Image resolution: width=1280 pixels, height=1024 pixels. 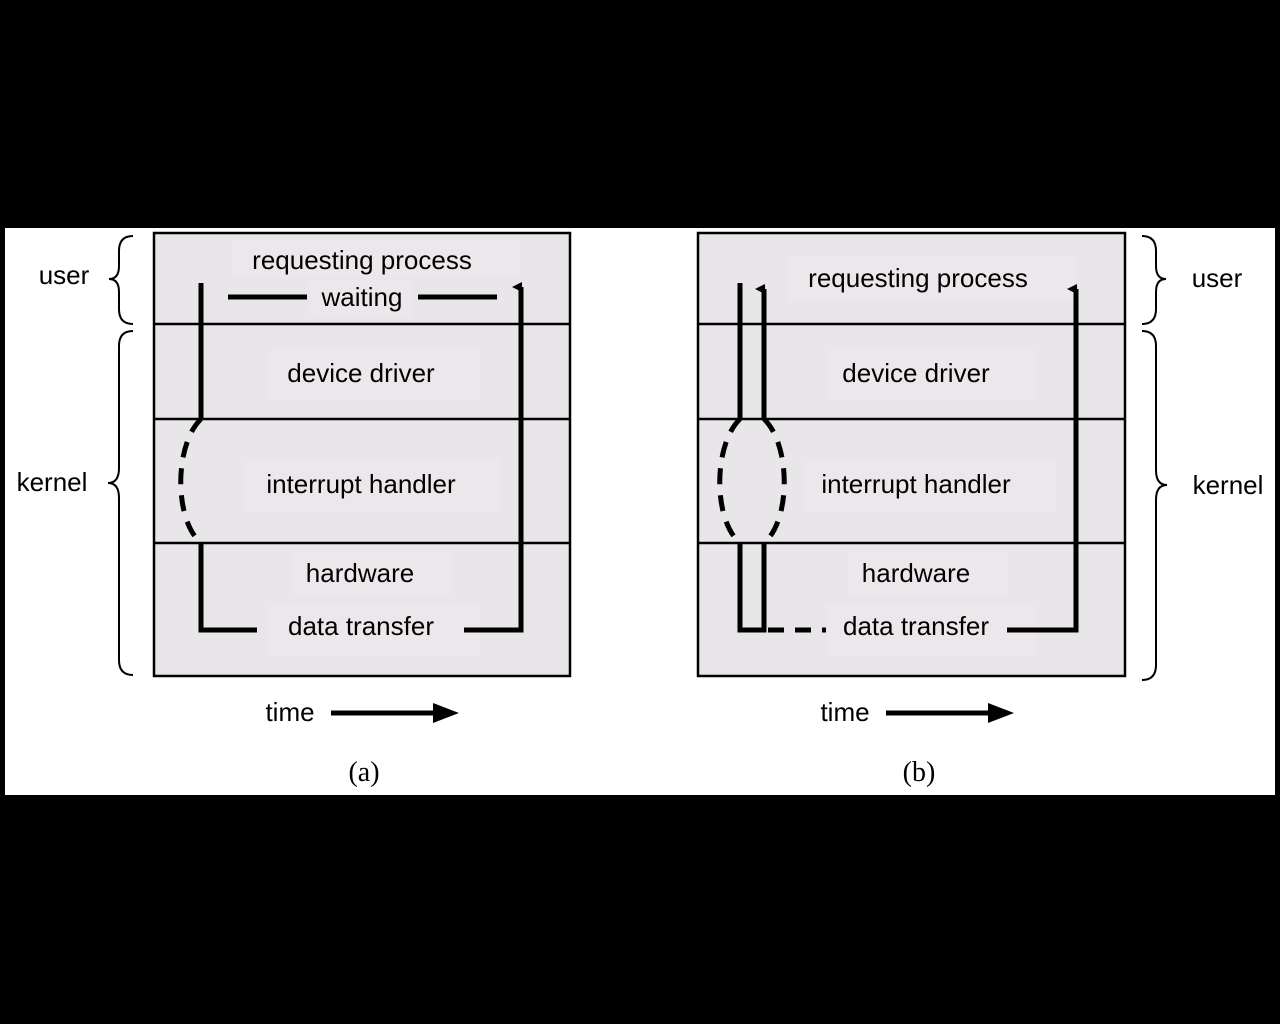 I want to click on brace-kernel-a, so click(x=120, y=503).